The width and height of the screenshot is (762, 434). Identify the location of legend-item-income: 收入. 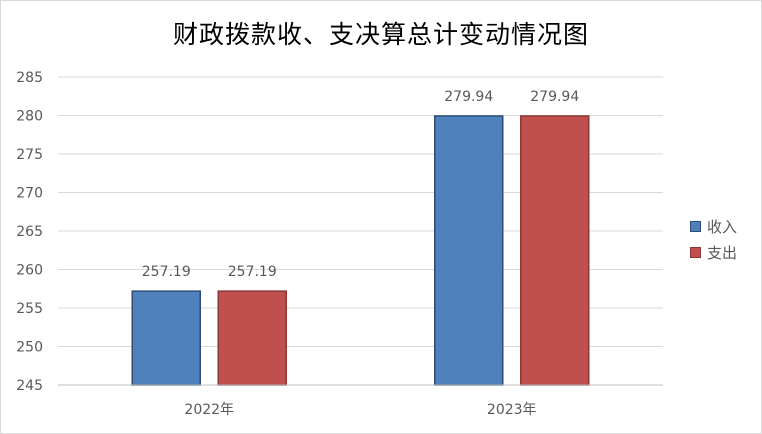
(713, 226).